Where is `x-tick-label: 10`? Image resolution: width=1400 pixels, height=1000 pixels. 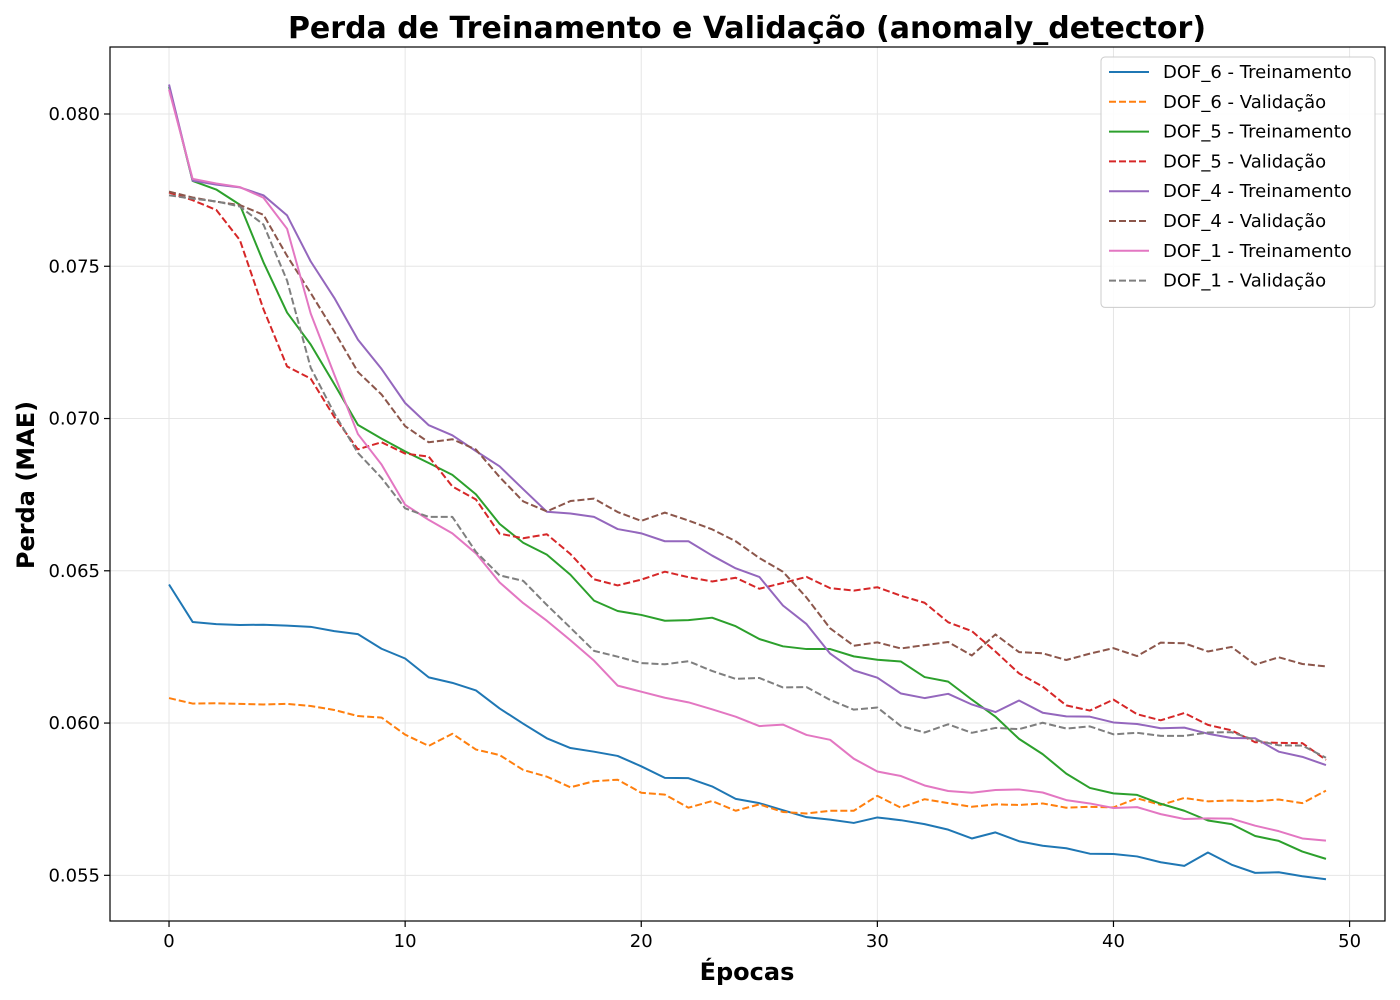 x-tick-label: 10 is located at coordinates (405, 941).